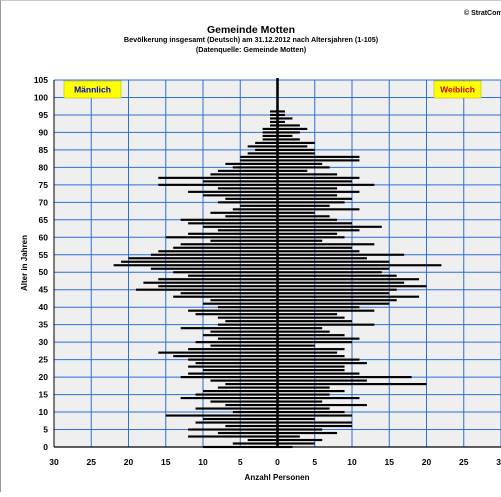 The width and height of the screenshot is (501, 497). What do you see at coordinates (44, 220) in the screenshot?
I see `y-tick-label: 65` at bounding box center [44, 220].